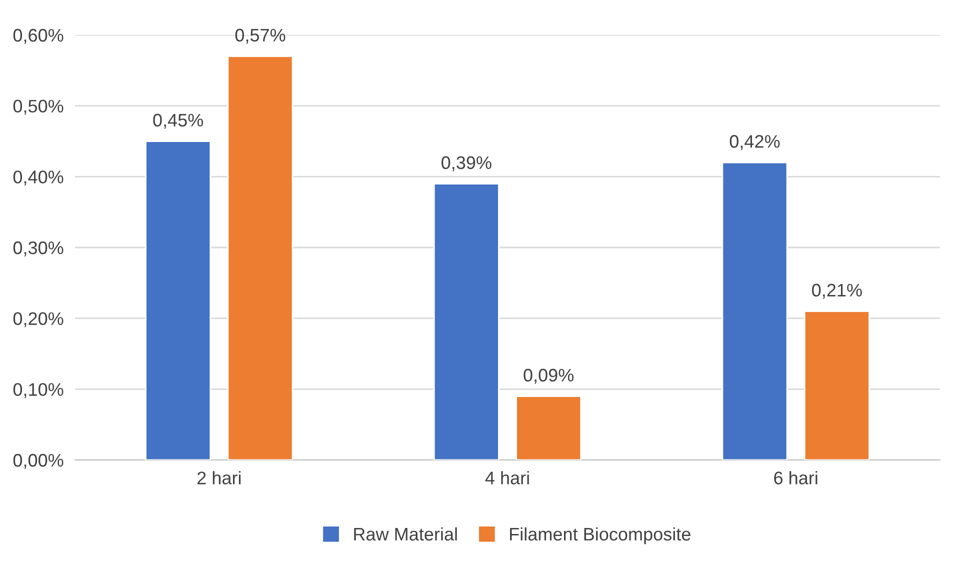 The image size is (960, 577). Describe the element at coordinates (260, 36) in the screenshot. I see `data-label: 0,57%` at that location.